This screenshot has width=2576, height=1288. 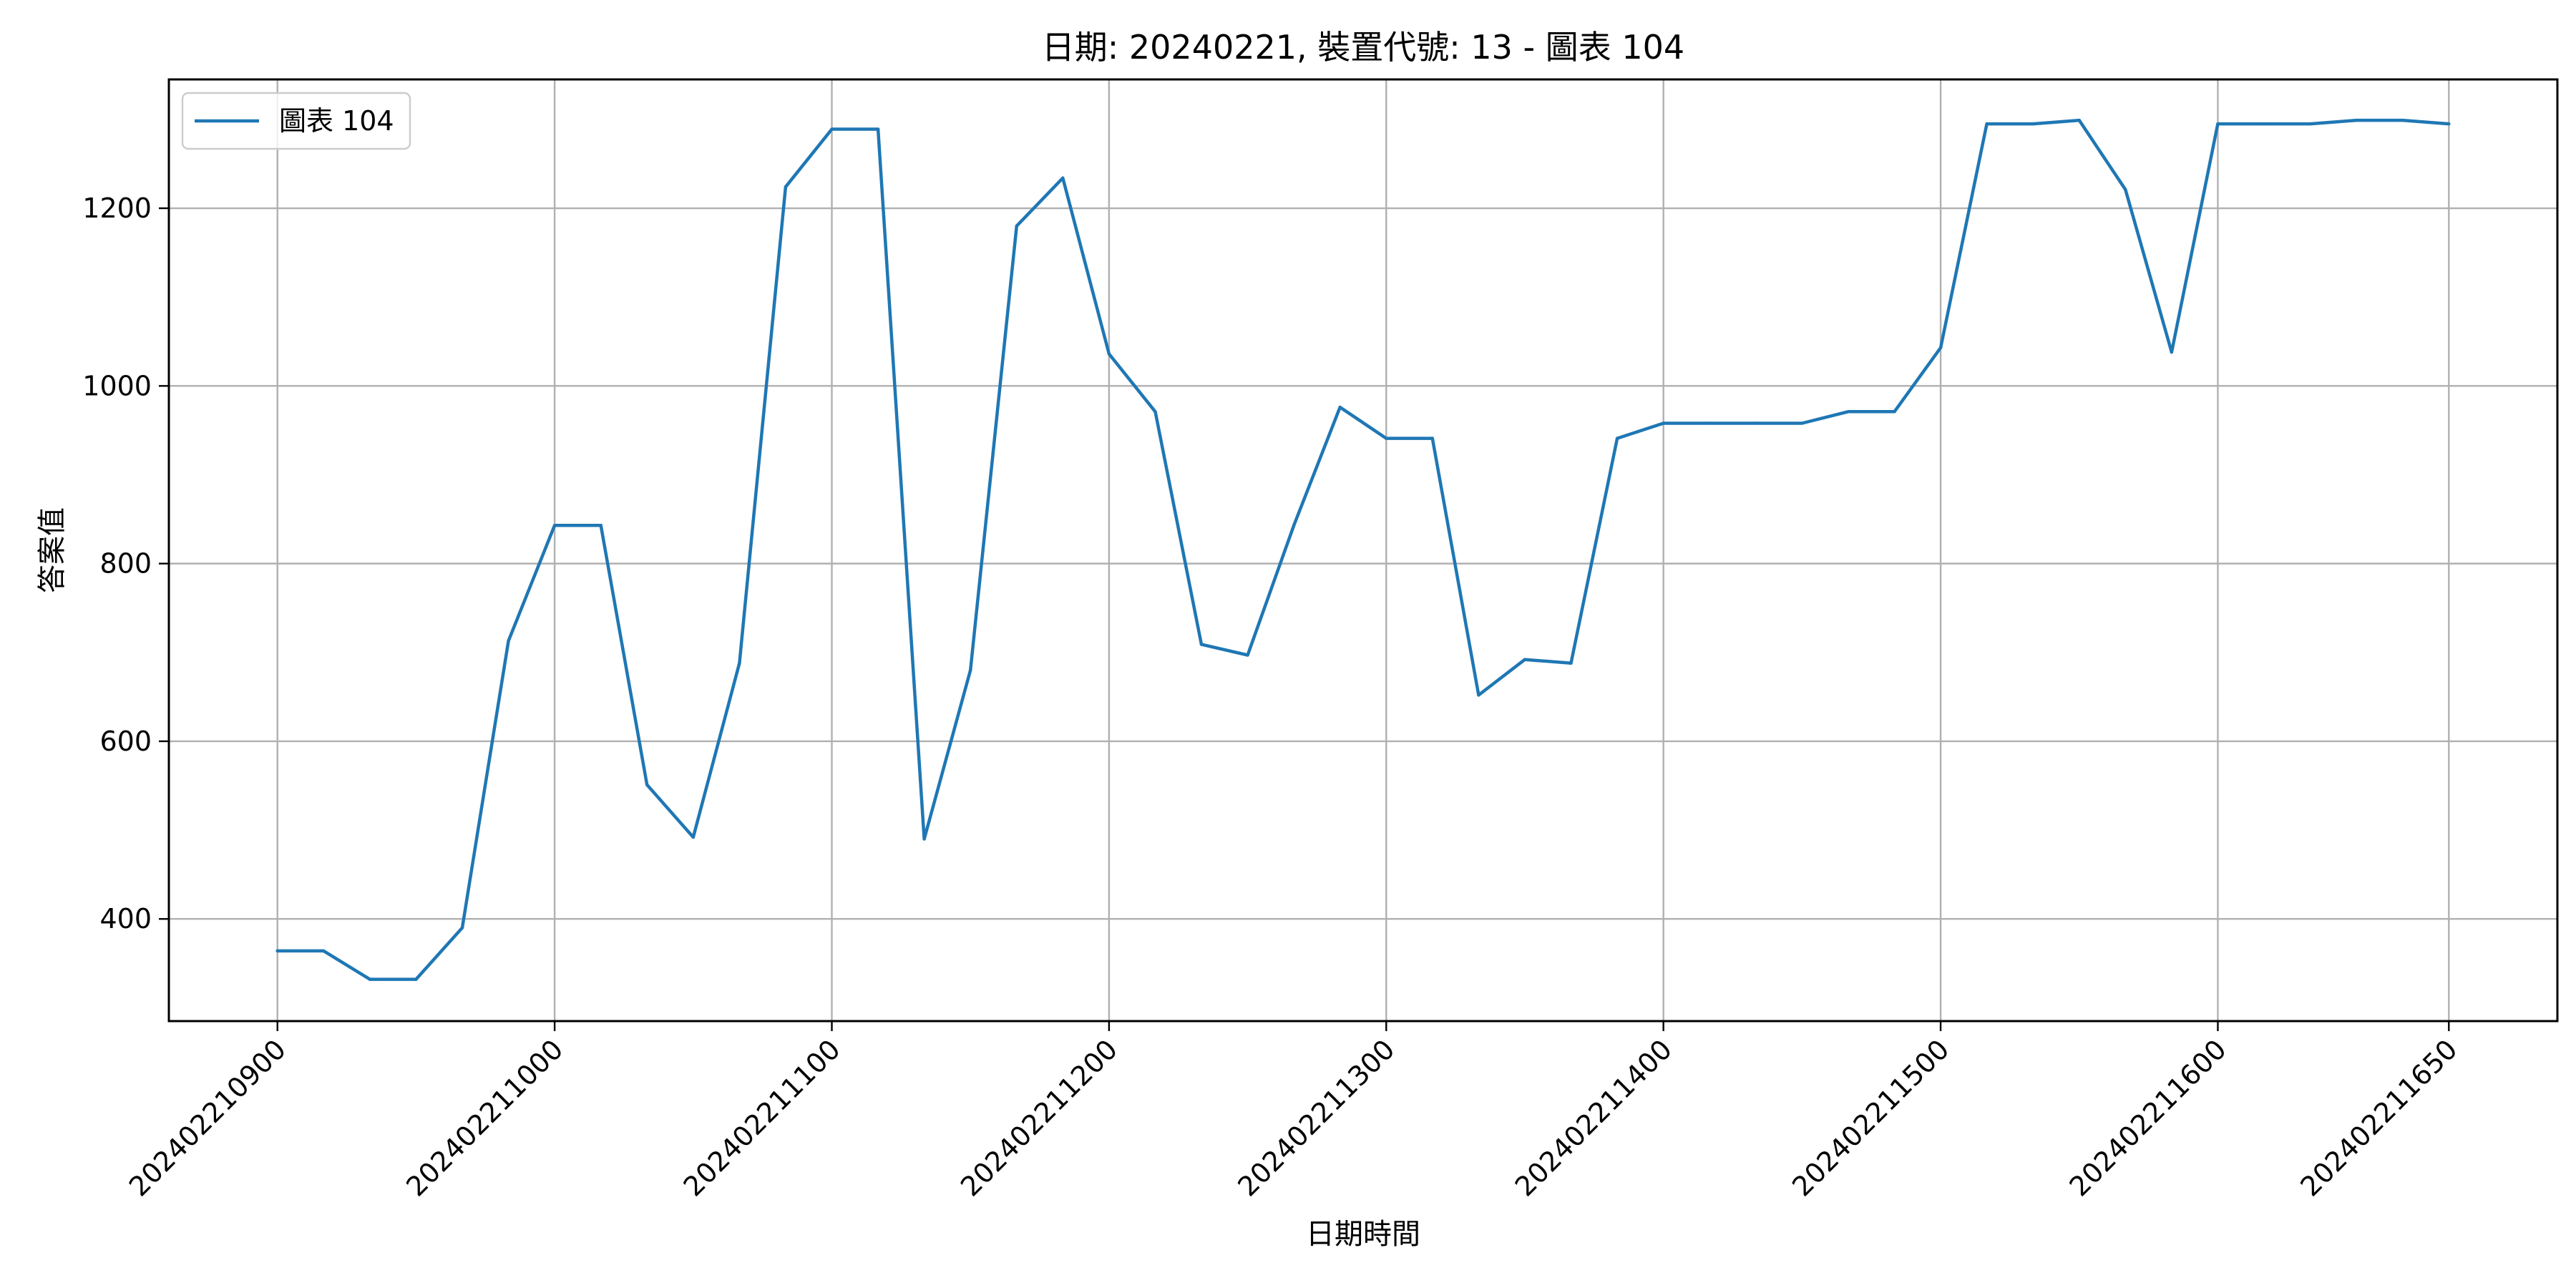 I want to click on x-tick-label: 202402211650, so click(x=2378, y=1117).